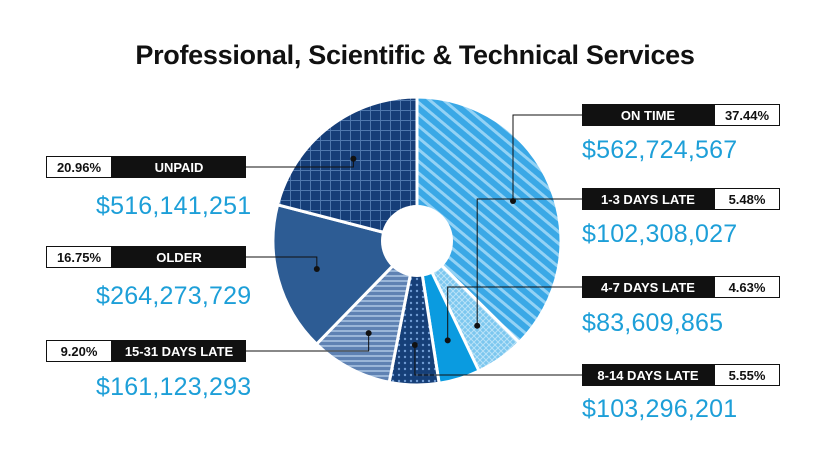  I want to click on leader-line-8-14-days-late, so click(498, 360).